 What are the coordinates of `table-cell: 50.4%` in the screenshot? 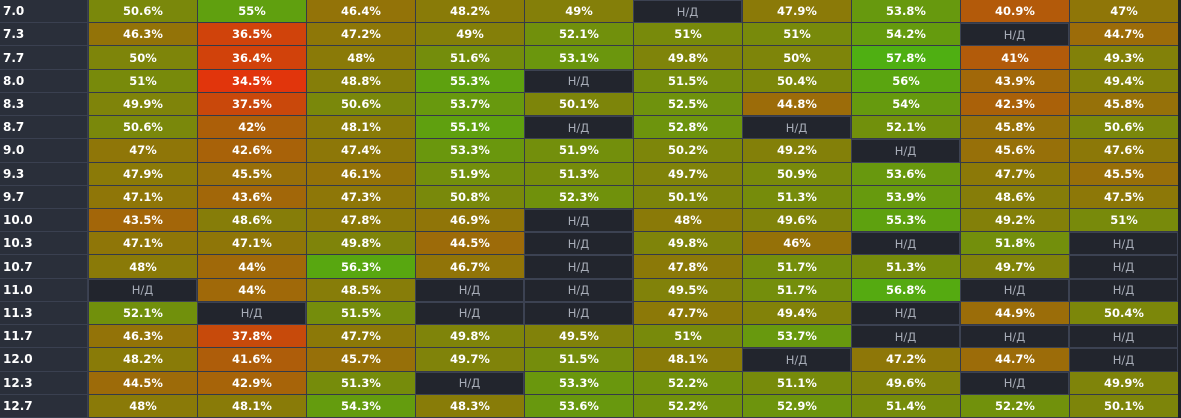 It's located at (796, 81).